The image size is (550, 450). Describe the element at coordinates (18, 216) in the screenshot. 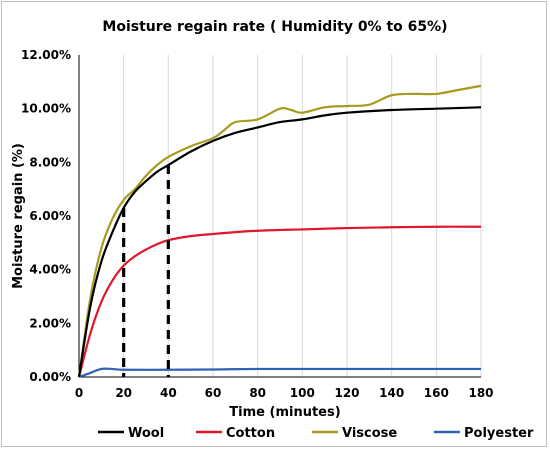

I see `y-axis-label: Moisture regain (%)` at that location.